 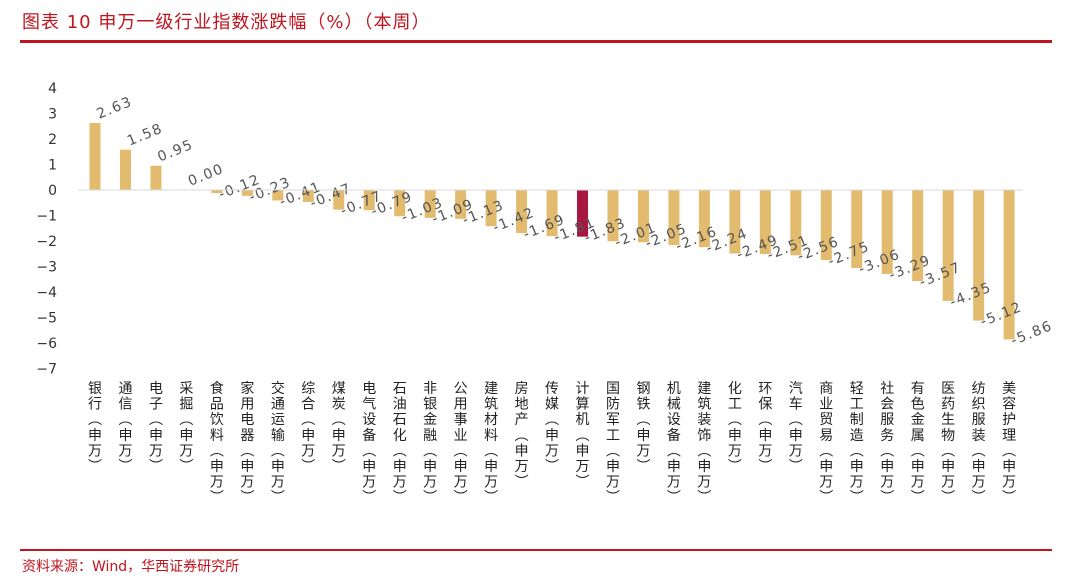 What do you see at coordinates (491, 443) in the screenshot?
I see `category-label: 建筑材料︵申万︶` at bounding box center [491, 443].